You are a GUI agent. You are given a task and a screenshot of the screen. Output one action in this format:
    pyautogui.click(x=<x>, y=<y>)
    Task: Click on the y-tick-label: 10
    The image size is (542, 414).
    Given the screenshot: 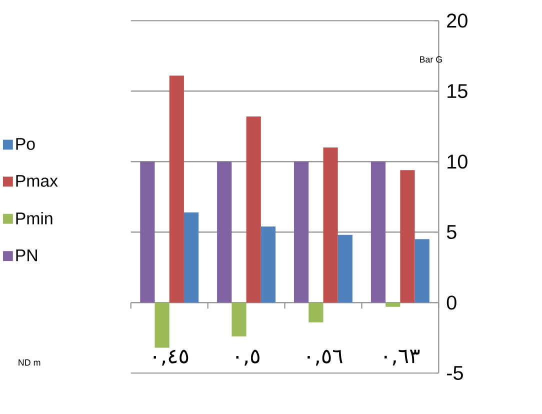 What is the action you would take?
    pyautogui.click(x=458, y=161)
    